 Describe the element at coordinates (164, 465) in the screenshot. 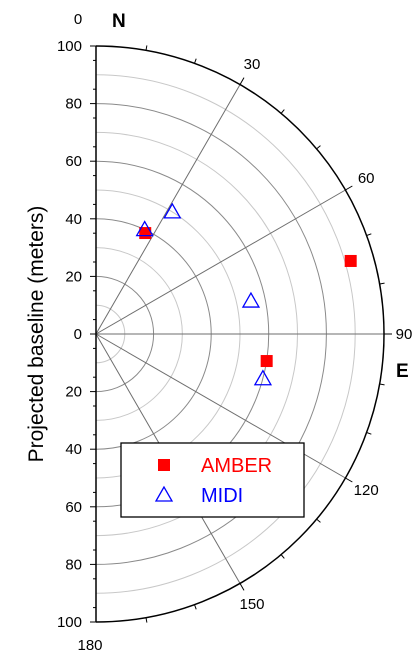

I see `legend-marker-amber` at that location.